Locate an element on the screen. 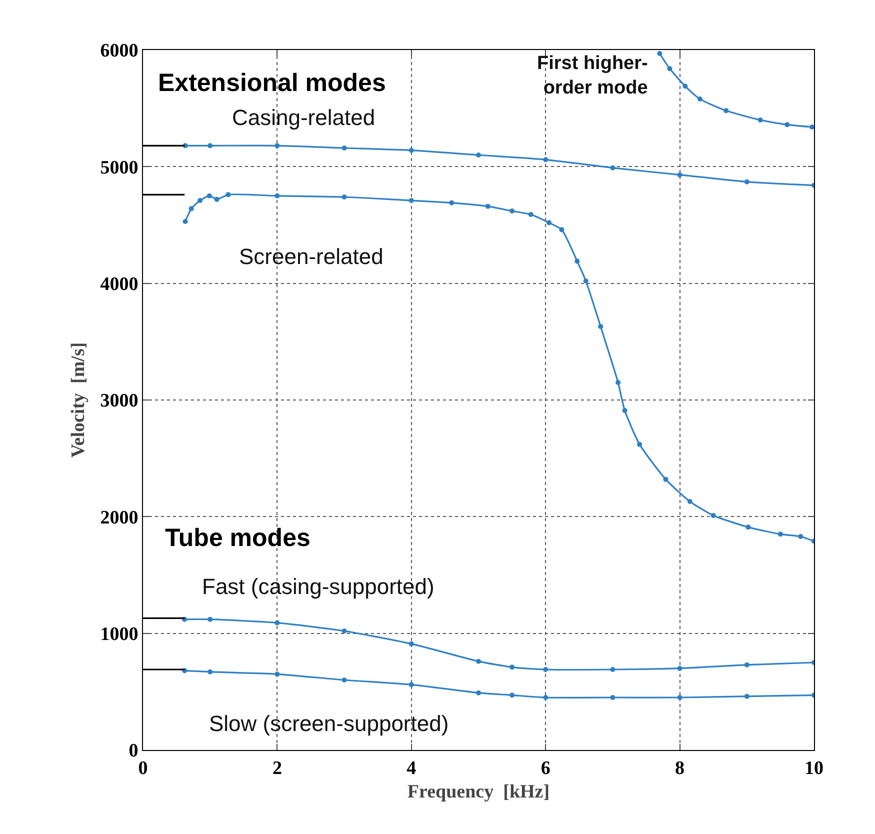 This screenshot has height=834, width=875. x-tick-label: 10 is located at coordinates (814, 768).